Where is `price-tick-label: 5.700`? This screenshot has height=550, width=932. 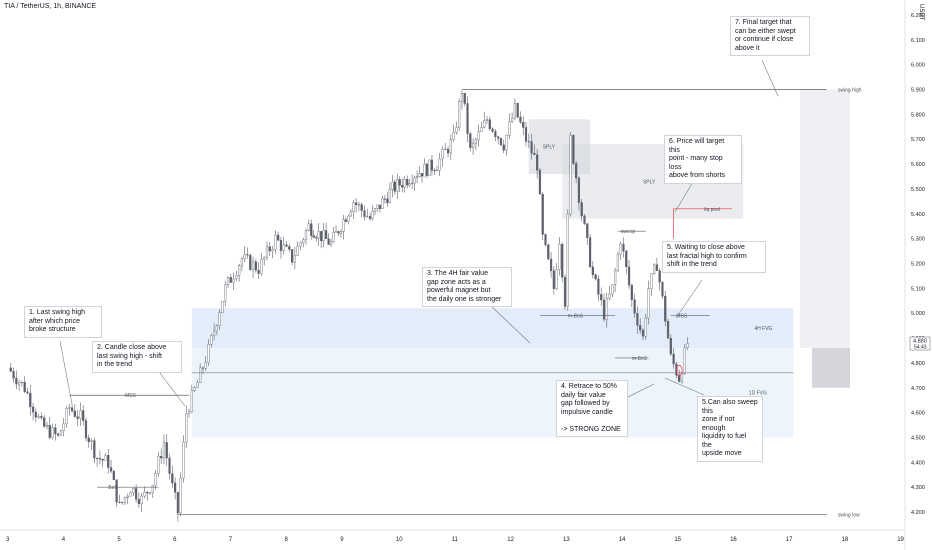 price-tick-label: 5.700 is located at coordinates (918, 140).